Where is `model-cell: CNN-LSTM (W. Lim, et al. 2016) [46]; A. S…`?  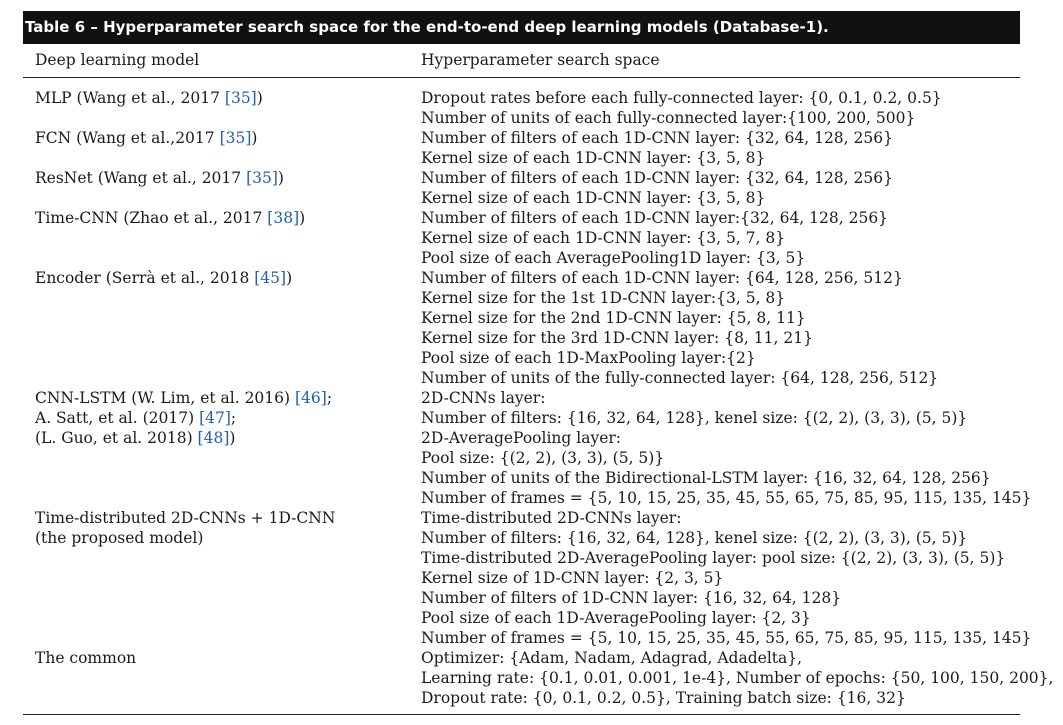 model-cell: CNN-LSTM (W. Lim, et al. 2016) [46]; A. S… is located at coordinates (225, 418).